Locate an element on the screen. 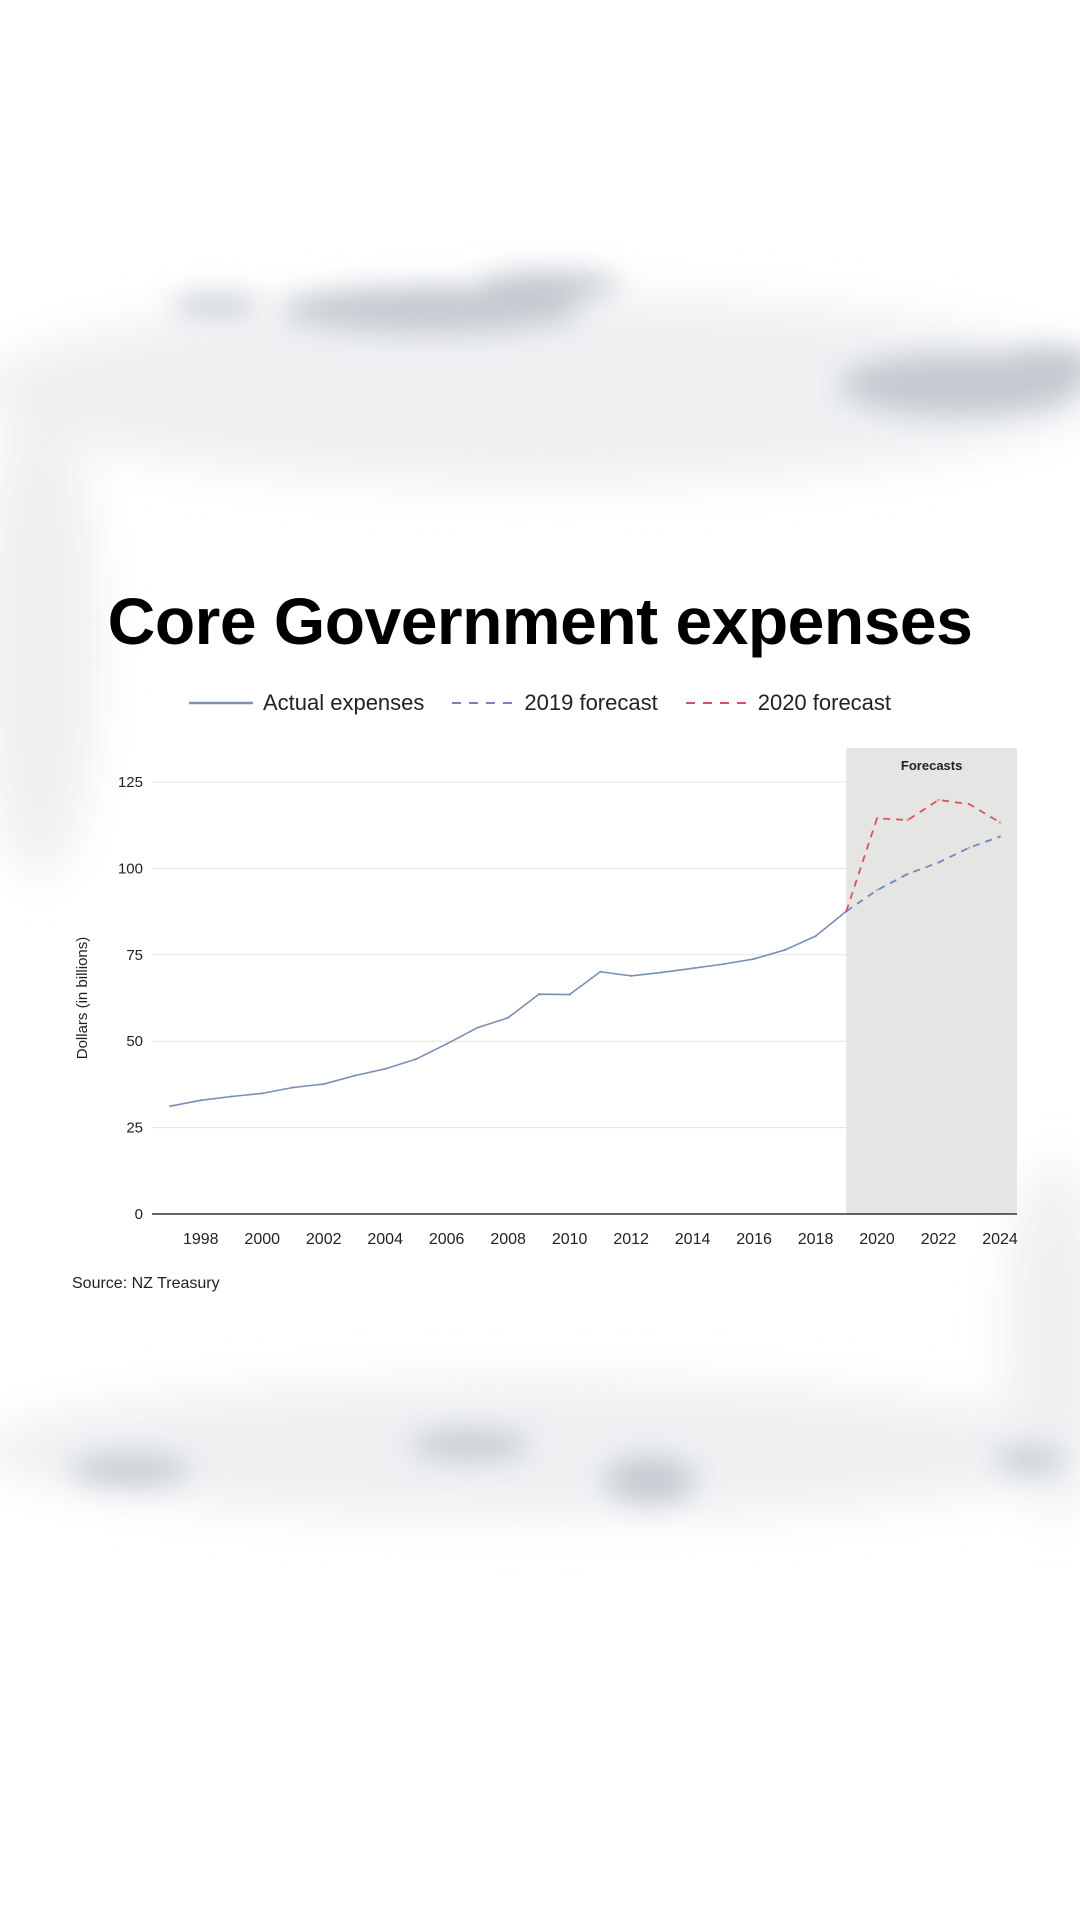 Image resolution: width=1080 pixels, height=1920 pixels. data-point-2-2022 is located at coordinates (938, 800).